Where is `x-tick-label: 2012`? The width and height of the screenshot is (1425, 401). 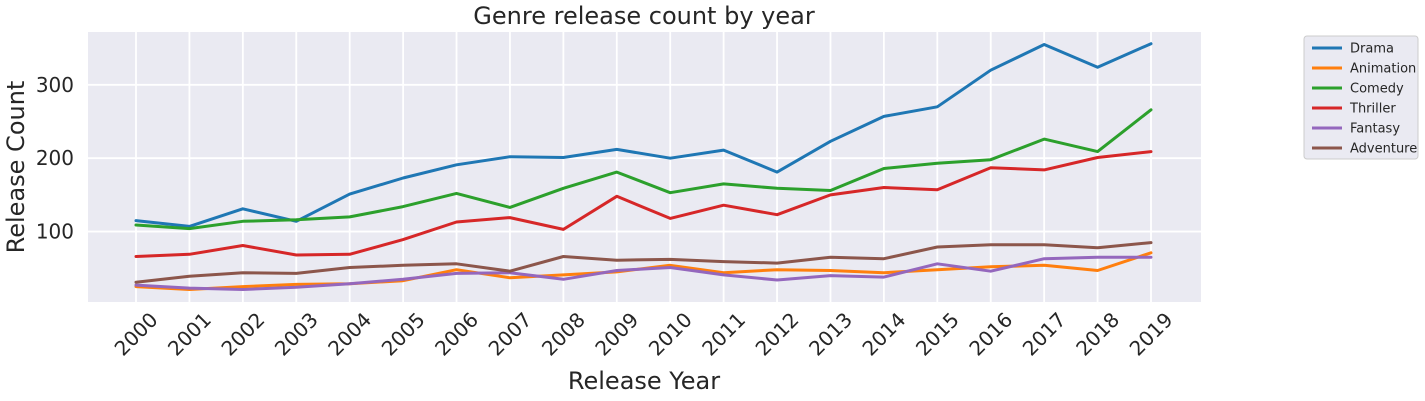
x-tick-label: 2012 is located at coordinates (777, 334).